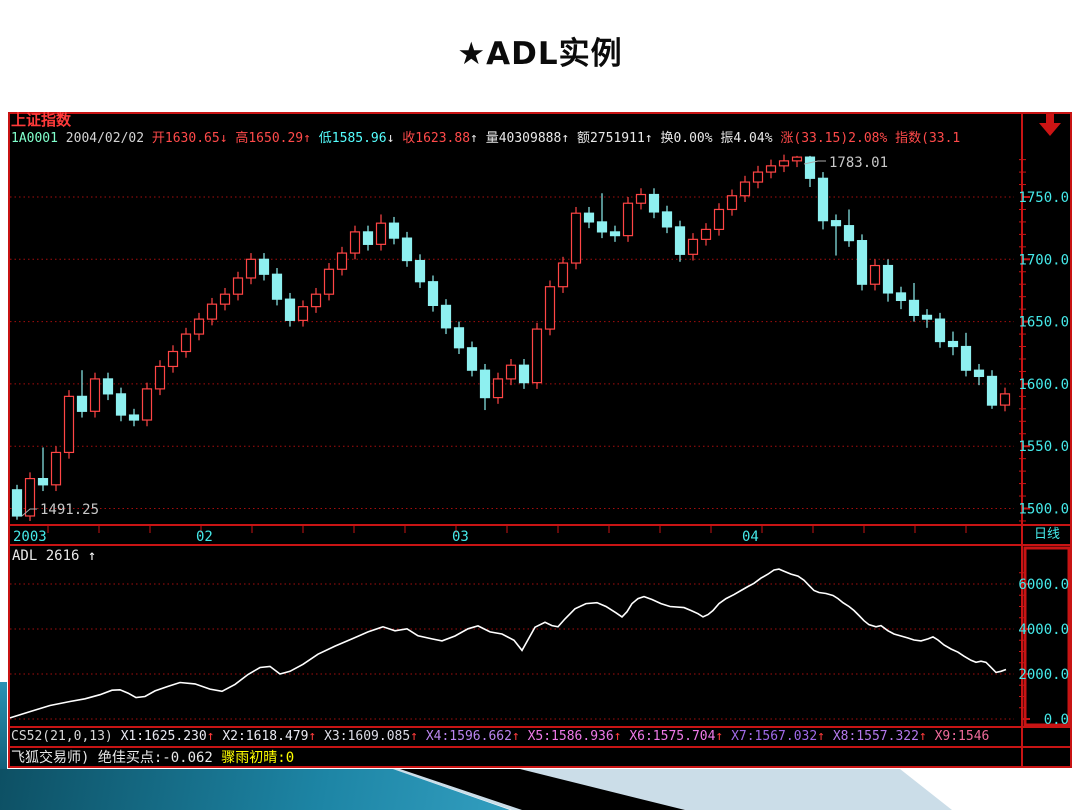  I want to click on text-segment: ADL 2616, so click(50, 556).